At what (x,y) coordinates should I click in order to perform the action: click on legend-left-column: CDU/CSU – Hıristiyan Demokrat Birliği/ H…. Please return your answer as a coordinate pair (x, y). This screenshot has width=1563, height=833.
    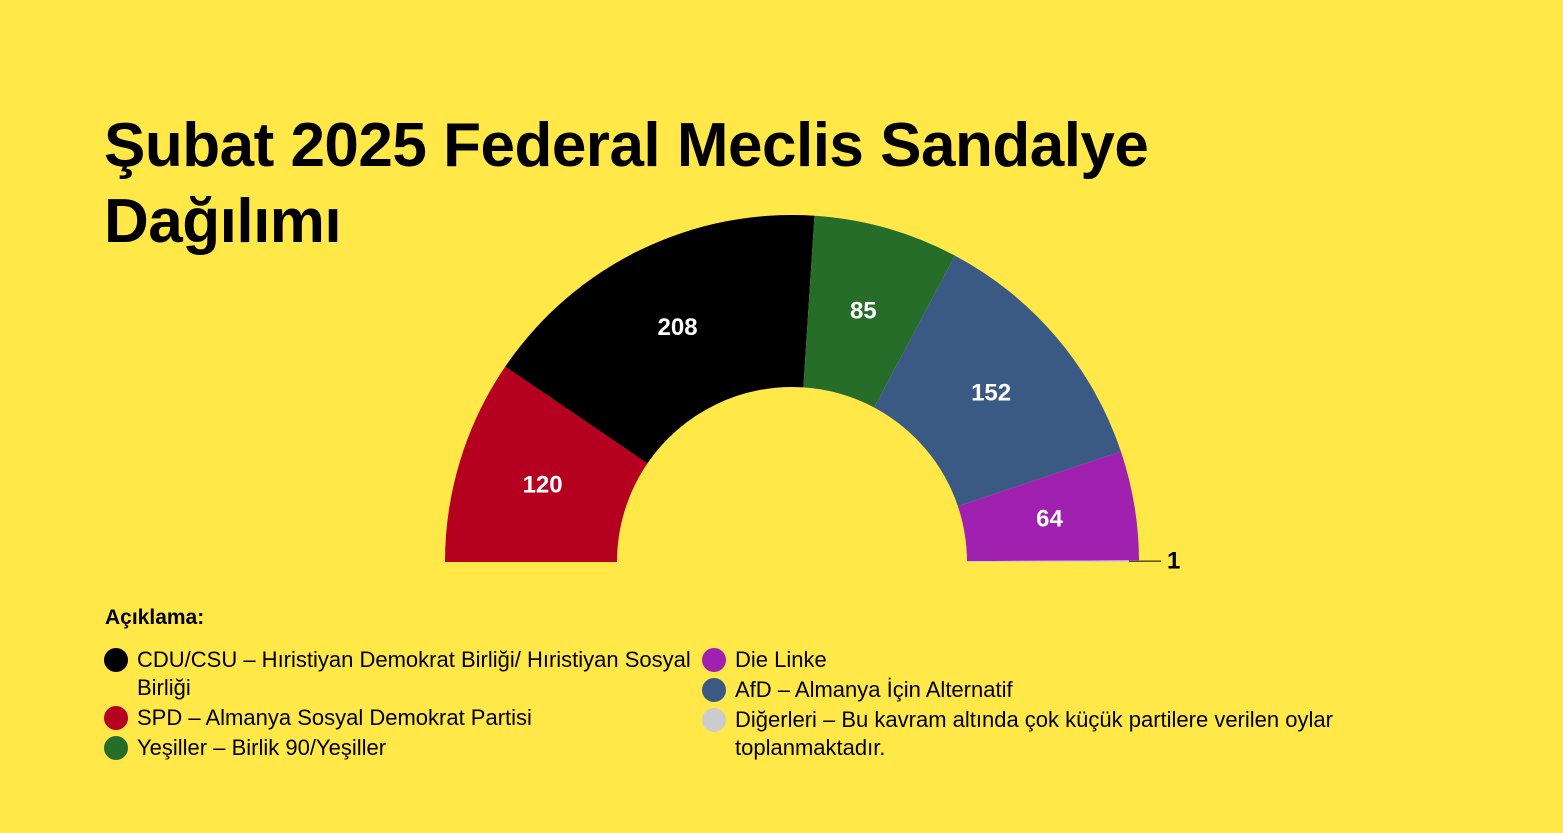
    Looking at the image, I should click on (424, 705).